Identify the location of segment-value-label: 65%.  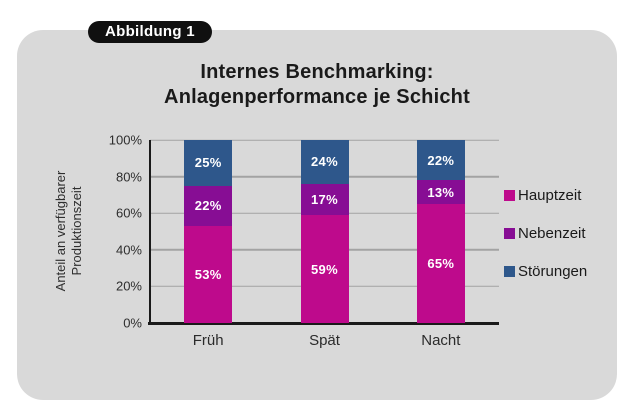
(441, 263).